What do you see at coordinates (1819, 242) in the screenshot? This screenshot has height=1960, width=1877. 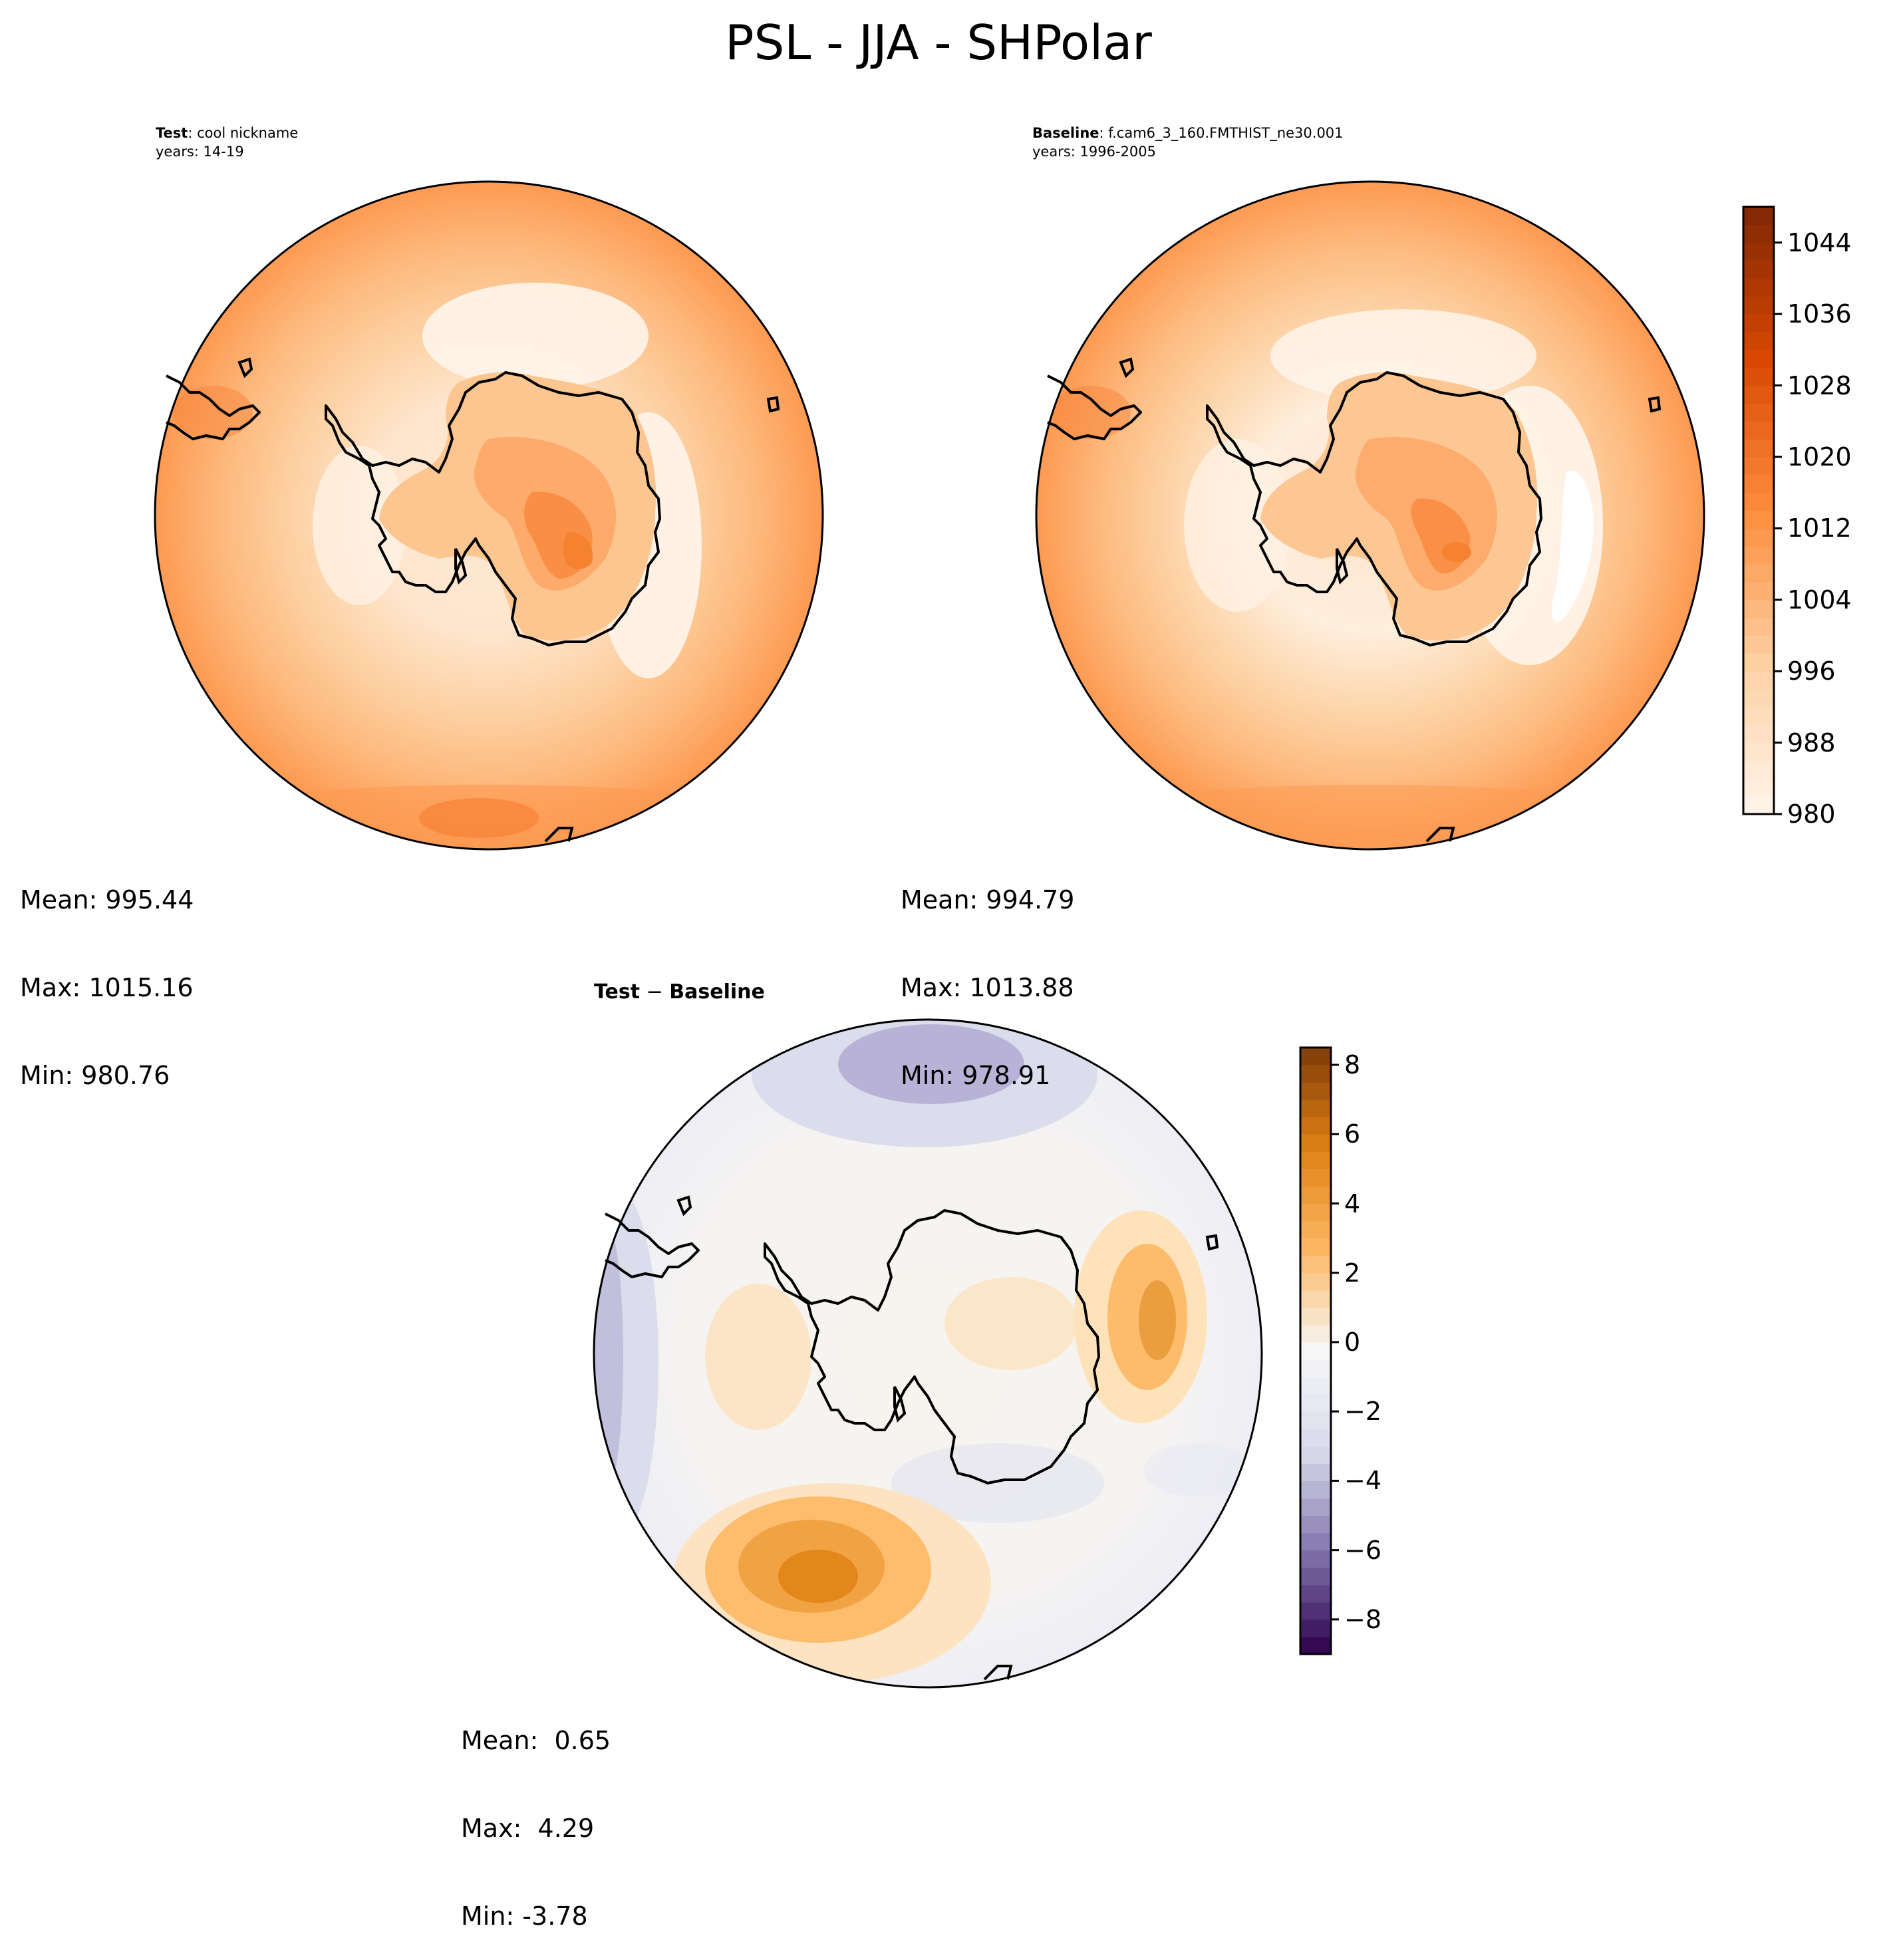 I see `main-colorbar-tick-label: 1044` at bounding box center [1819, 242].